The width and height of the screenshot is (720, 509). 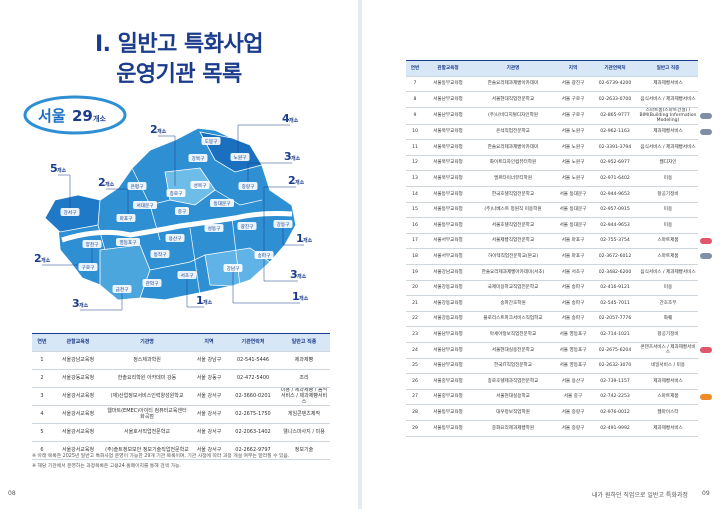 What do you see at coordinates (82, 116) in the screenshot?
I see `badge-count: 29` at bounding box center [82, 116].